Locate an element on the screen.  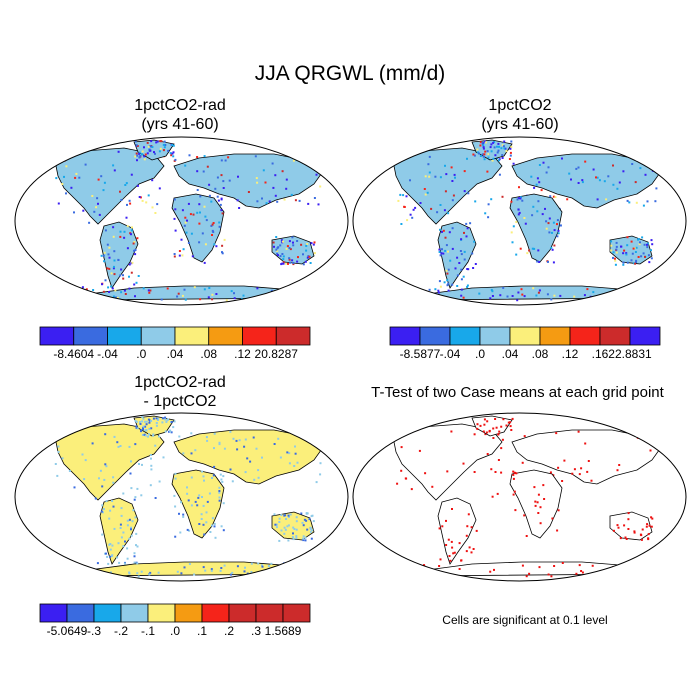
colorbar-tick-label: .0 is located at coordinates (480, 354).